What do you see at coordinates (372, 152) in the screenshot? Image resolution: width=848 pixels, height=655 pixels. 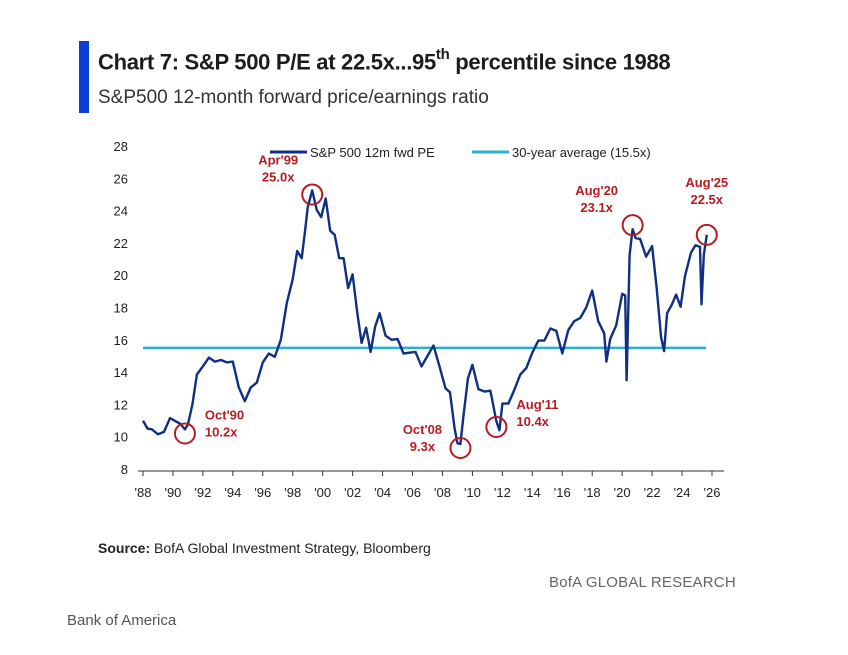 I see `legend-label-pe: S&P 500 12m fwd PE` at bounding box center [372, 152].